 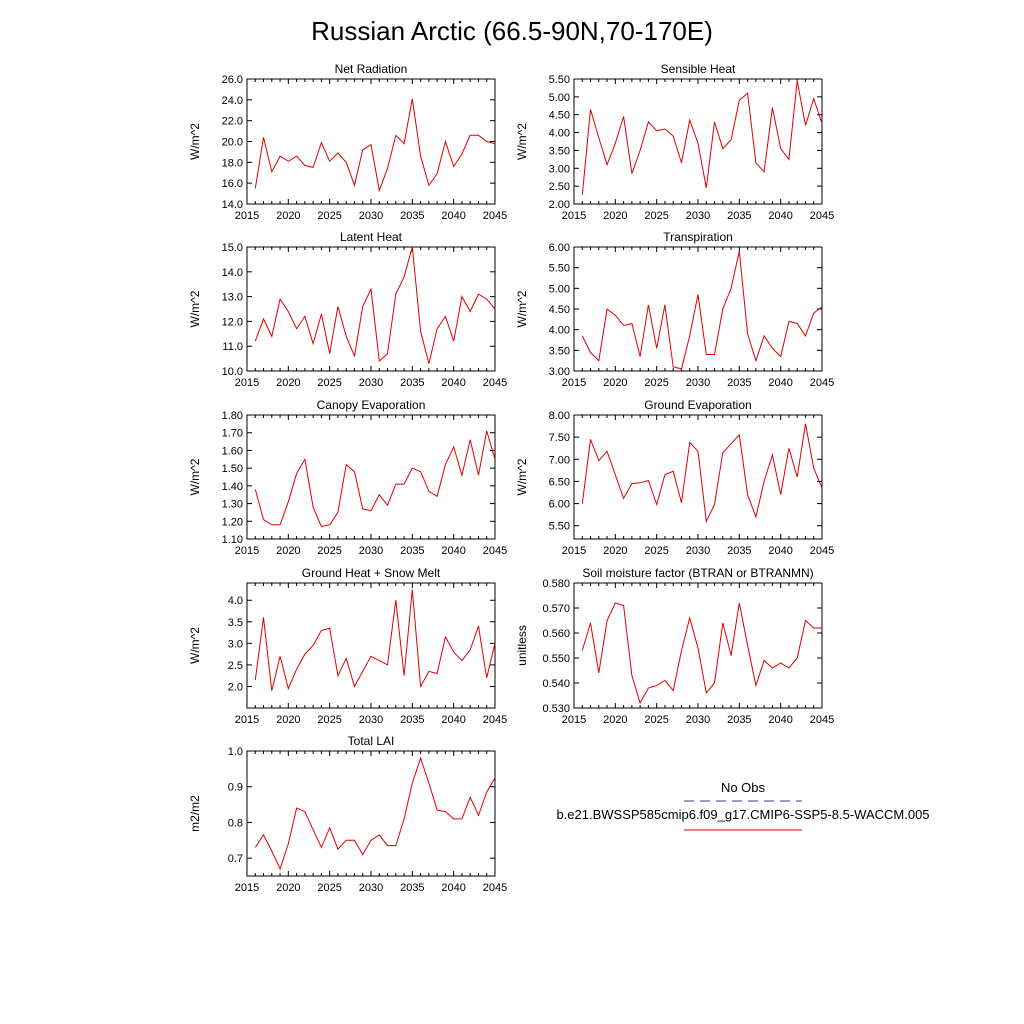 What do you see at coordinates (559, 331) in the screenshot?
I see `y-tick-label: 4.00` at bounding box center [559, 331].